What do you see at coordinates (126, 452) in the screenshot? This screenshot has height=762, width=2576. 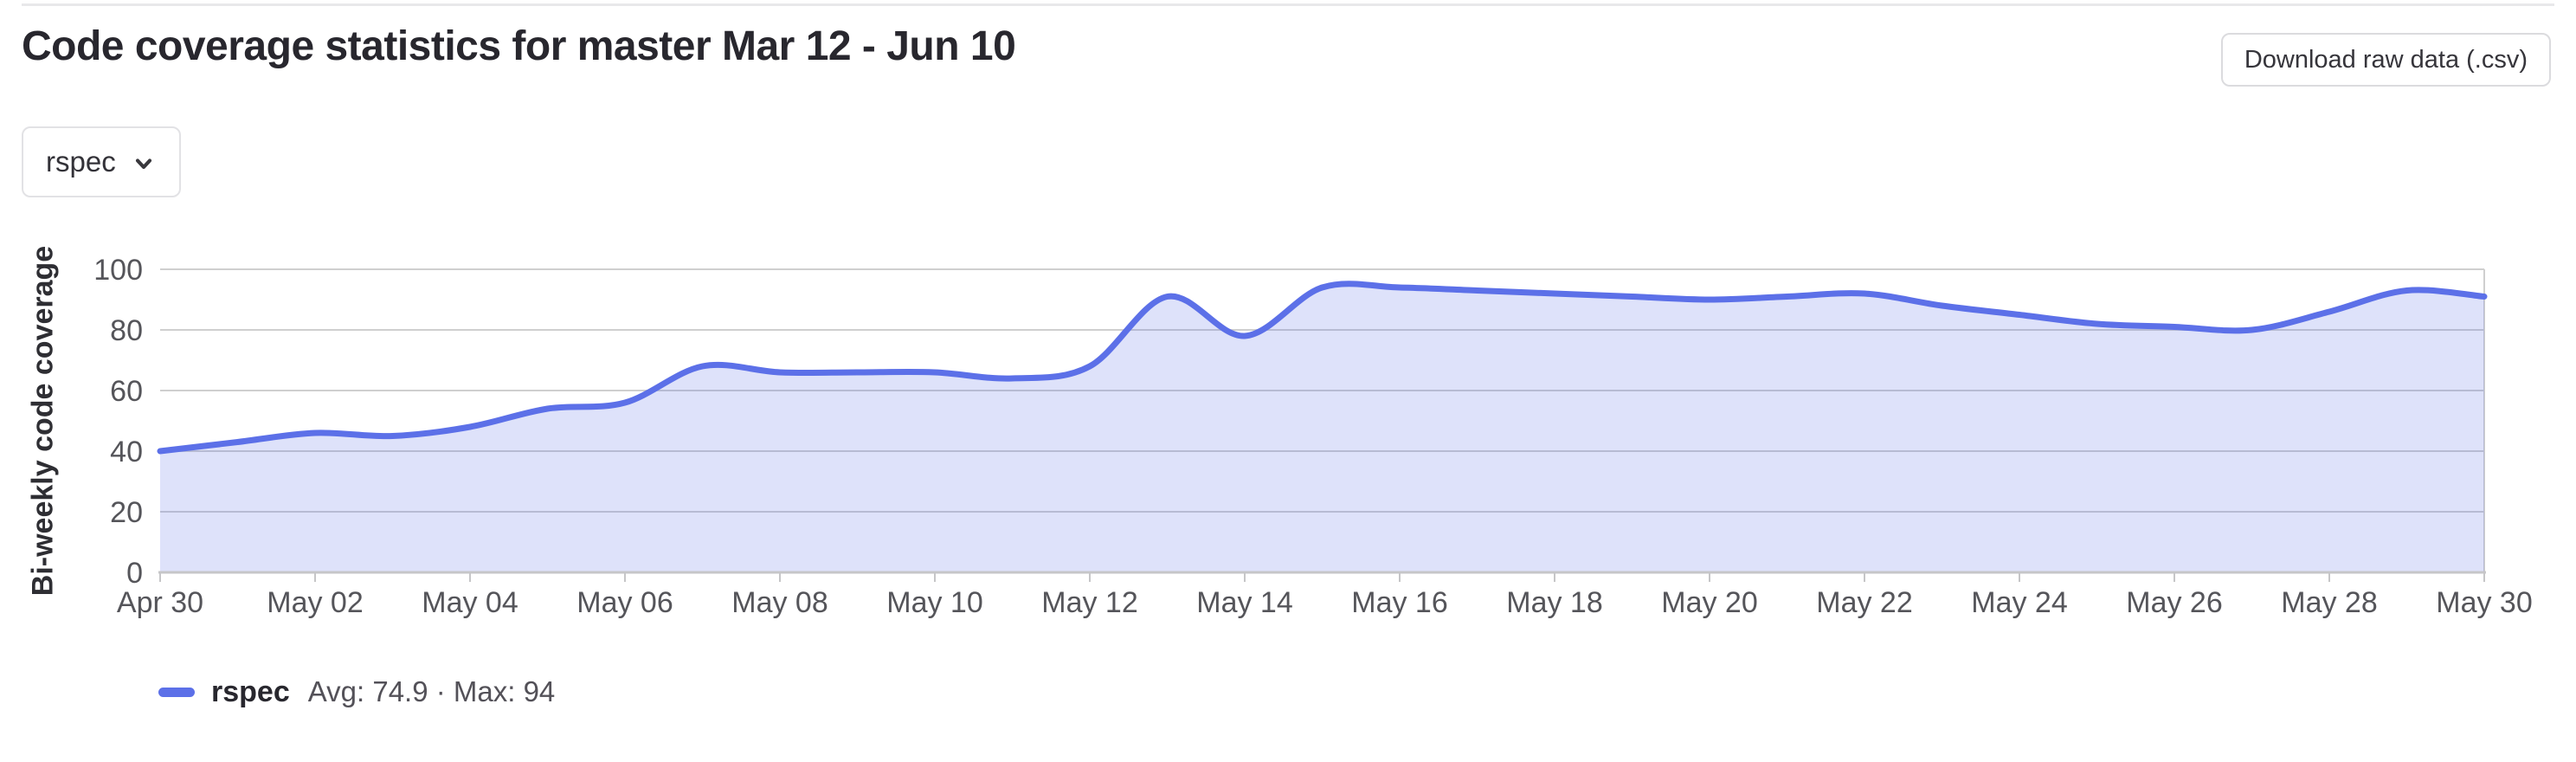 I see `y-axis-tick-label: 40` at bounding box center [126, 452].